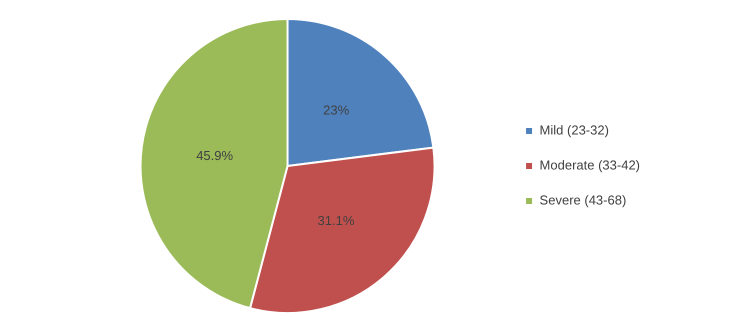  Describe the element at coordinates (215, 156) in the screenshot. I see `data-label: 45.9%` at that location.